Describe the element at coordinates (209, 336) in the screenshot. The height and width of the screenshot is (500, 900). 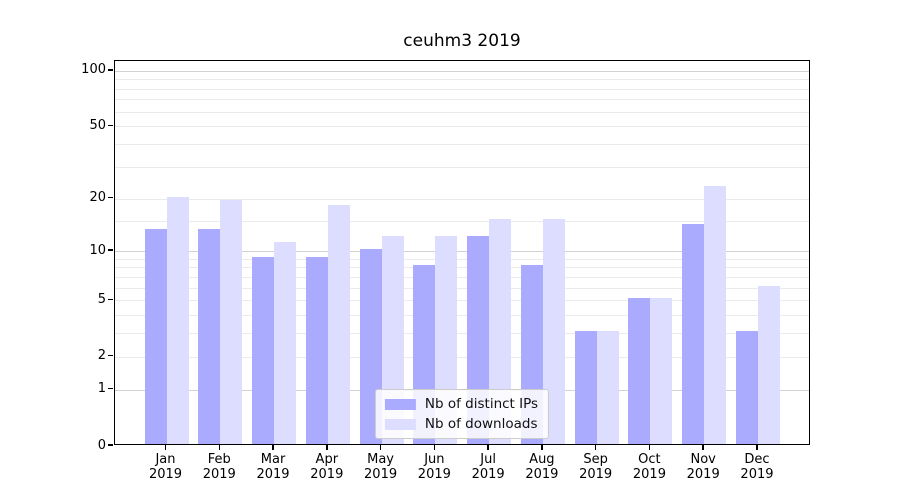
I see `bar-feb-distinct-ips` at that location.